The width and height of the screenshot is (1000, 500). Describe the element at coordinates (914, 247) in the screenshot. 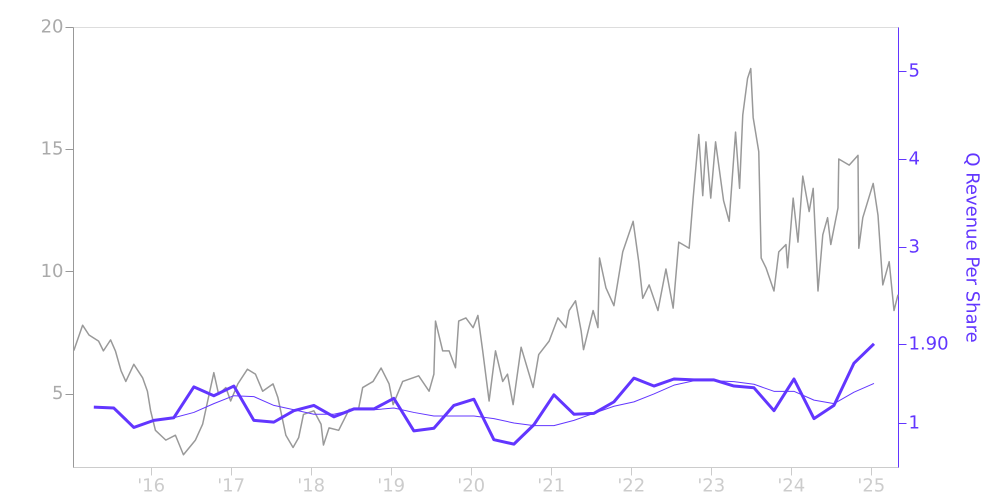

I see `y2-tick-label: 3` at that location.